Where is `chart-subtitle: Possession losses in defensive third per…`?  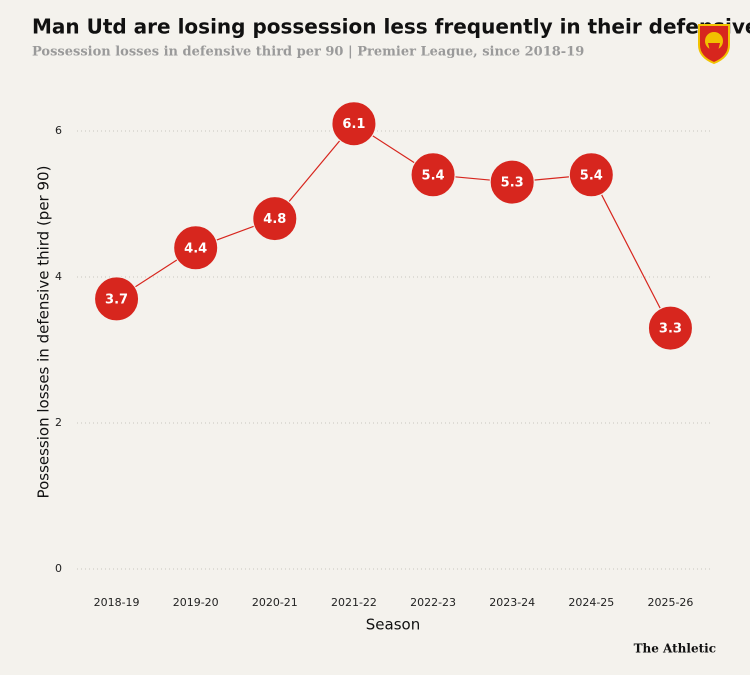
chart-subtitle: Possession losses in defensive third per… is located at coordinates (308, 52).